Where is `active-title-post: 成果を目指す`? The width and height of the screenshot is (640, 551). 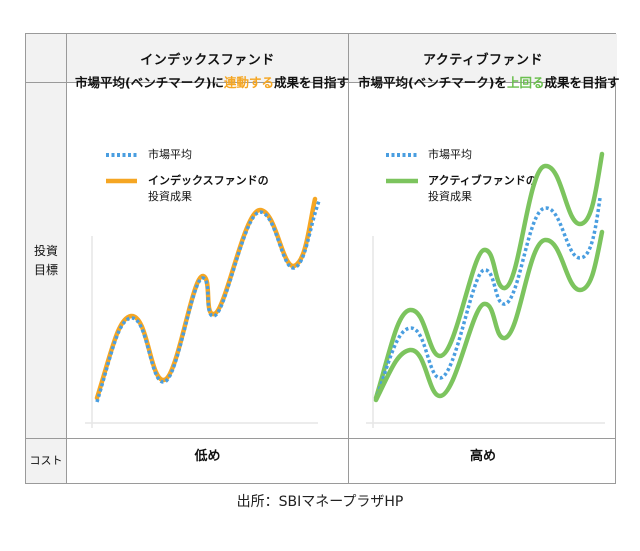
active-title-post: 成果を目指す is located at coordinates (582, 82).